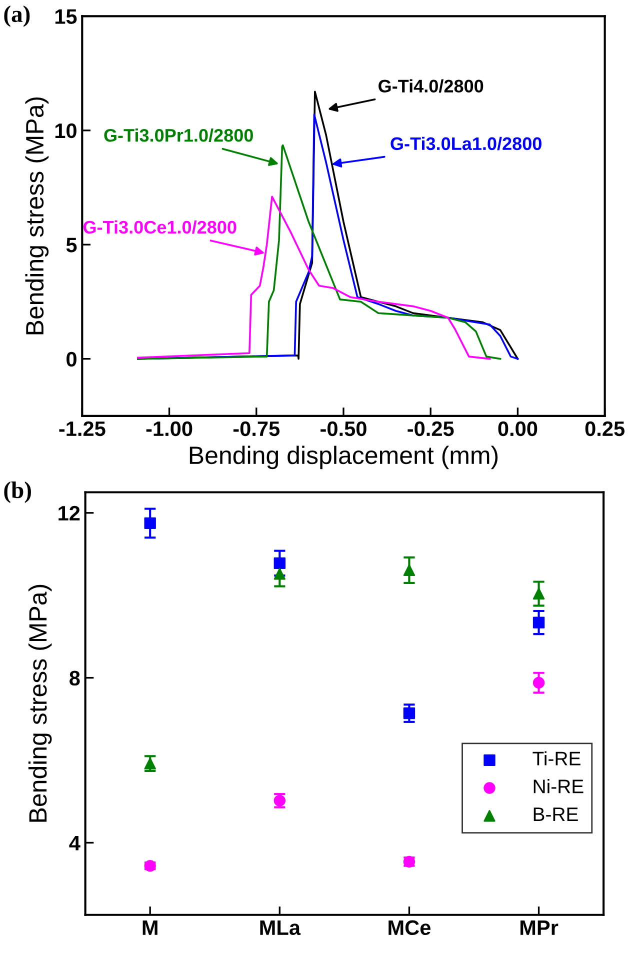  What do you see at coordinates (466, 143) in the screenshot?
I see `annotation: G-Ti3.0La1.0/2800` at bounding box center [466, 143].